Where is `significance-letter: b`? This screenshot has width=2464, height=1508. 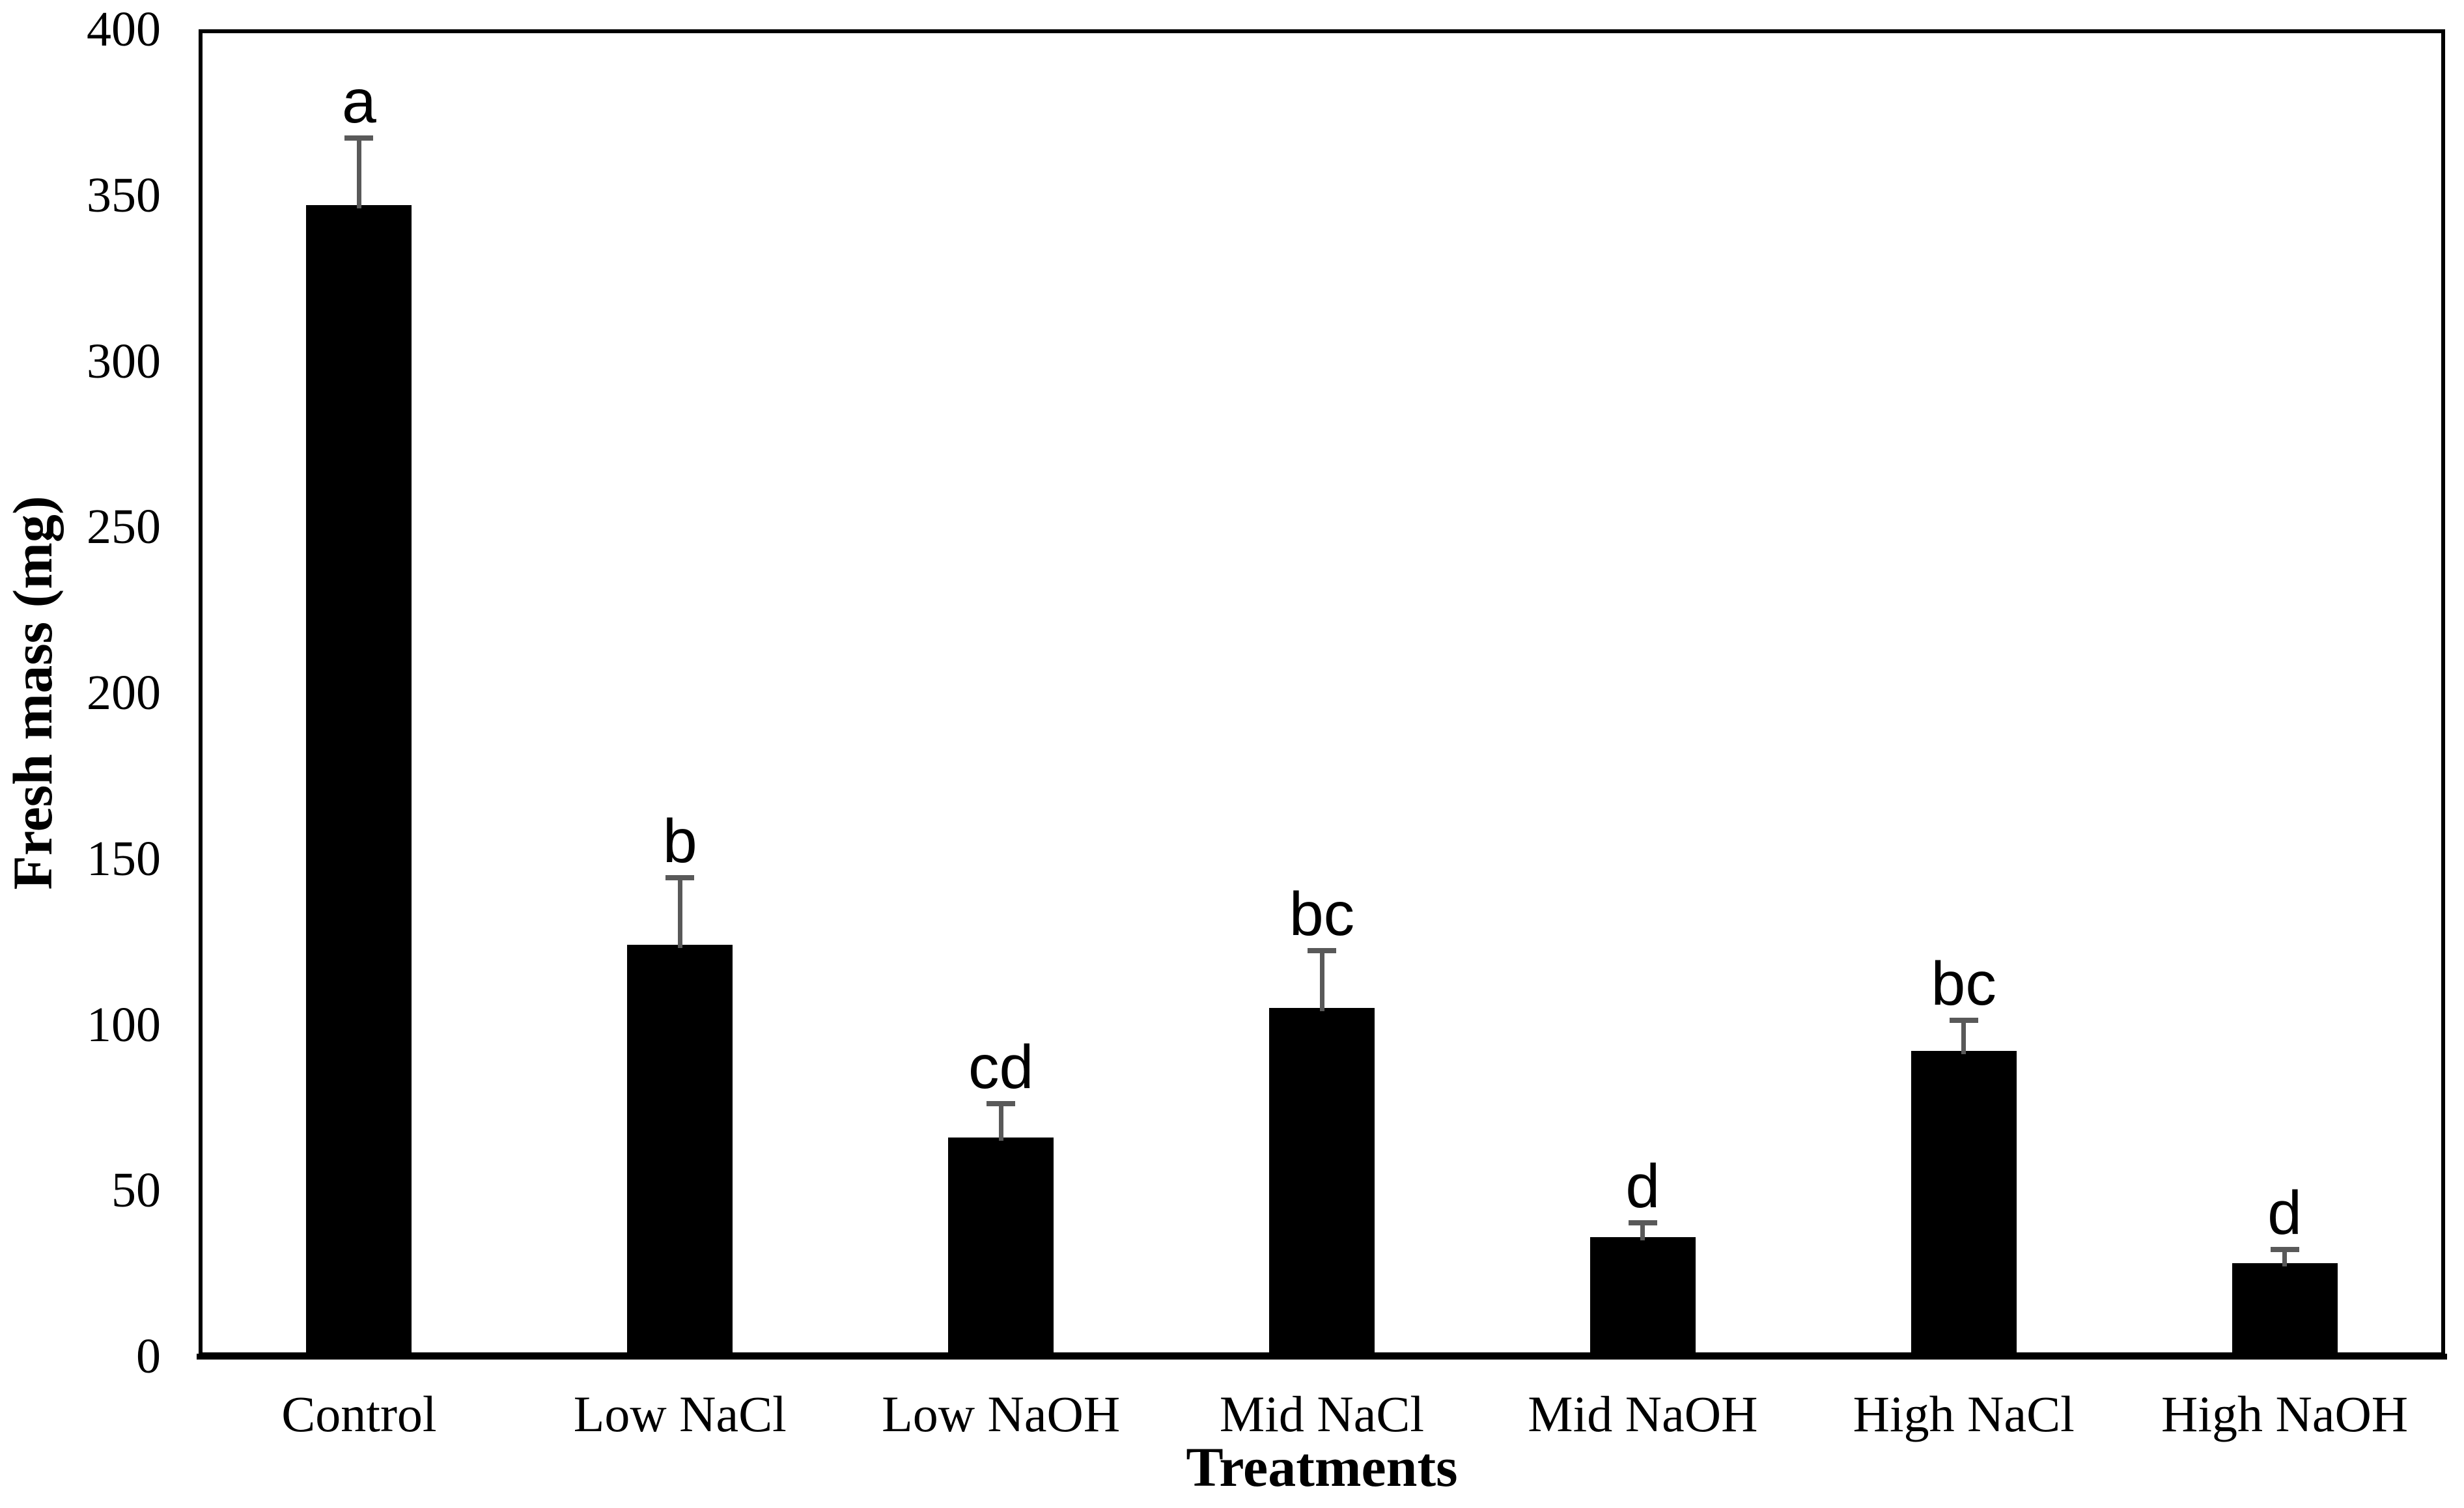
significance-letter: b is located at coordinates (679, 841).